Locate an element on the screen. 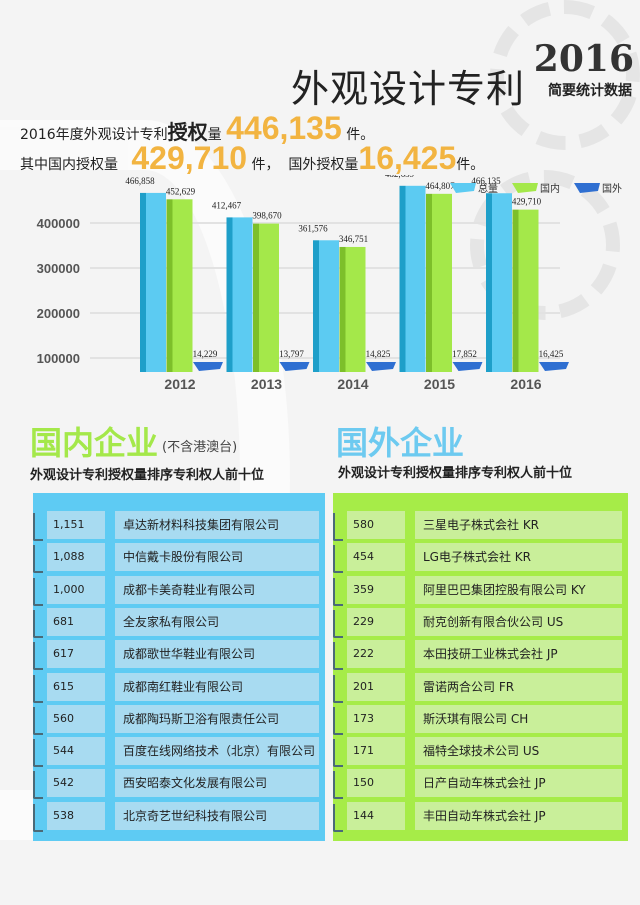 This screenshot has width=640, height=905. company-name: 雷诺两合公司 FR is located at coordinates (518, 686).